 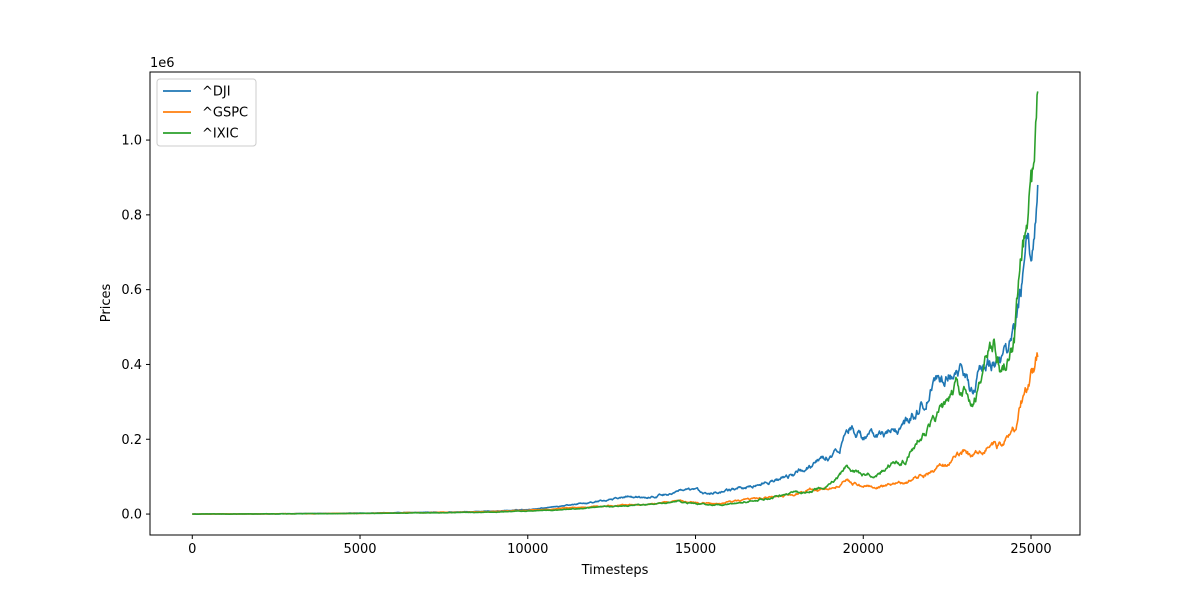 What do you see at coordinates (162, 63) in the screenshot?
I see `y-axis-offset-label: 1e6` at bounding box center [162, 63].